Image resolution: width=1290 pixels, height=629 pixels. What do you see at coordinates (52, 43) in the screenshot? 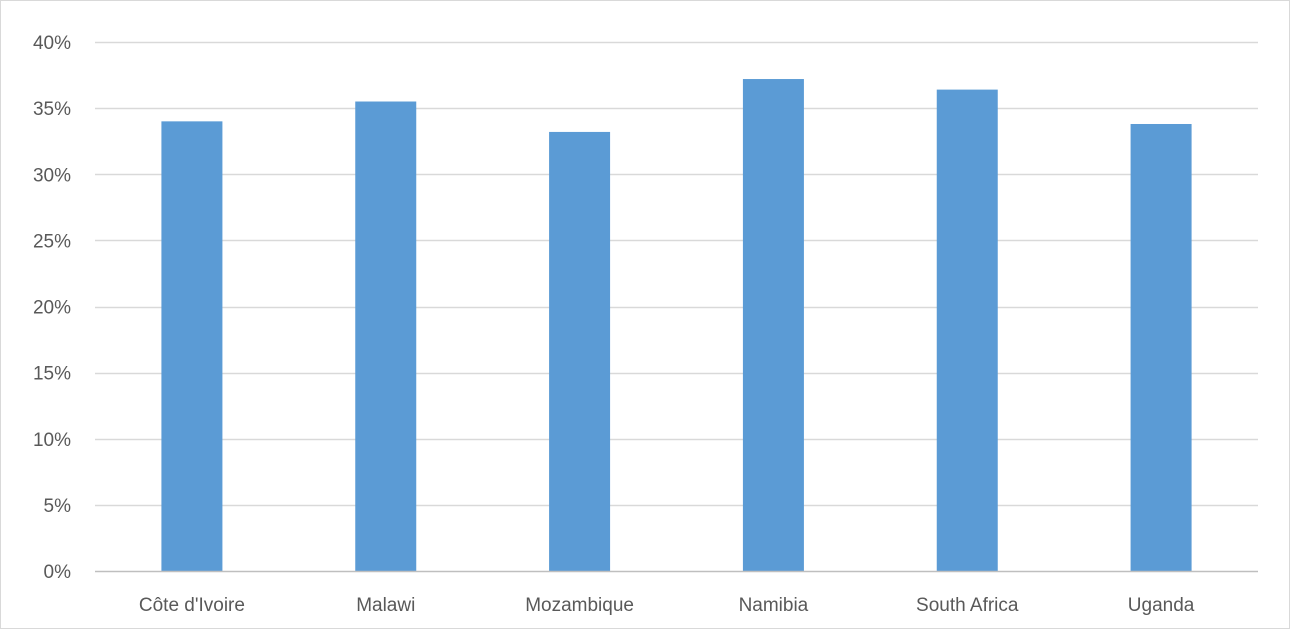
I see `y-tick-label: 40%` at bounding box center [52, 43].